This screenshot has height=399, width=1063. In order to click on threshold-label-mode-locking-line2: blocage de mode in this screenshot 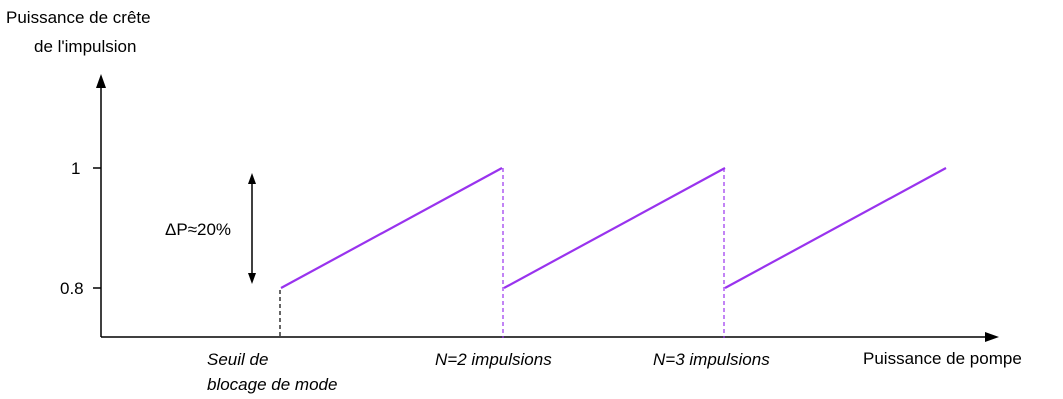, I will do `click(272, 384)`.